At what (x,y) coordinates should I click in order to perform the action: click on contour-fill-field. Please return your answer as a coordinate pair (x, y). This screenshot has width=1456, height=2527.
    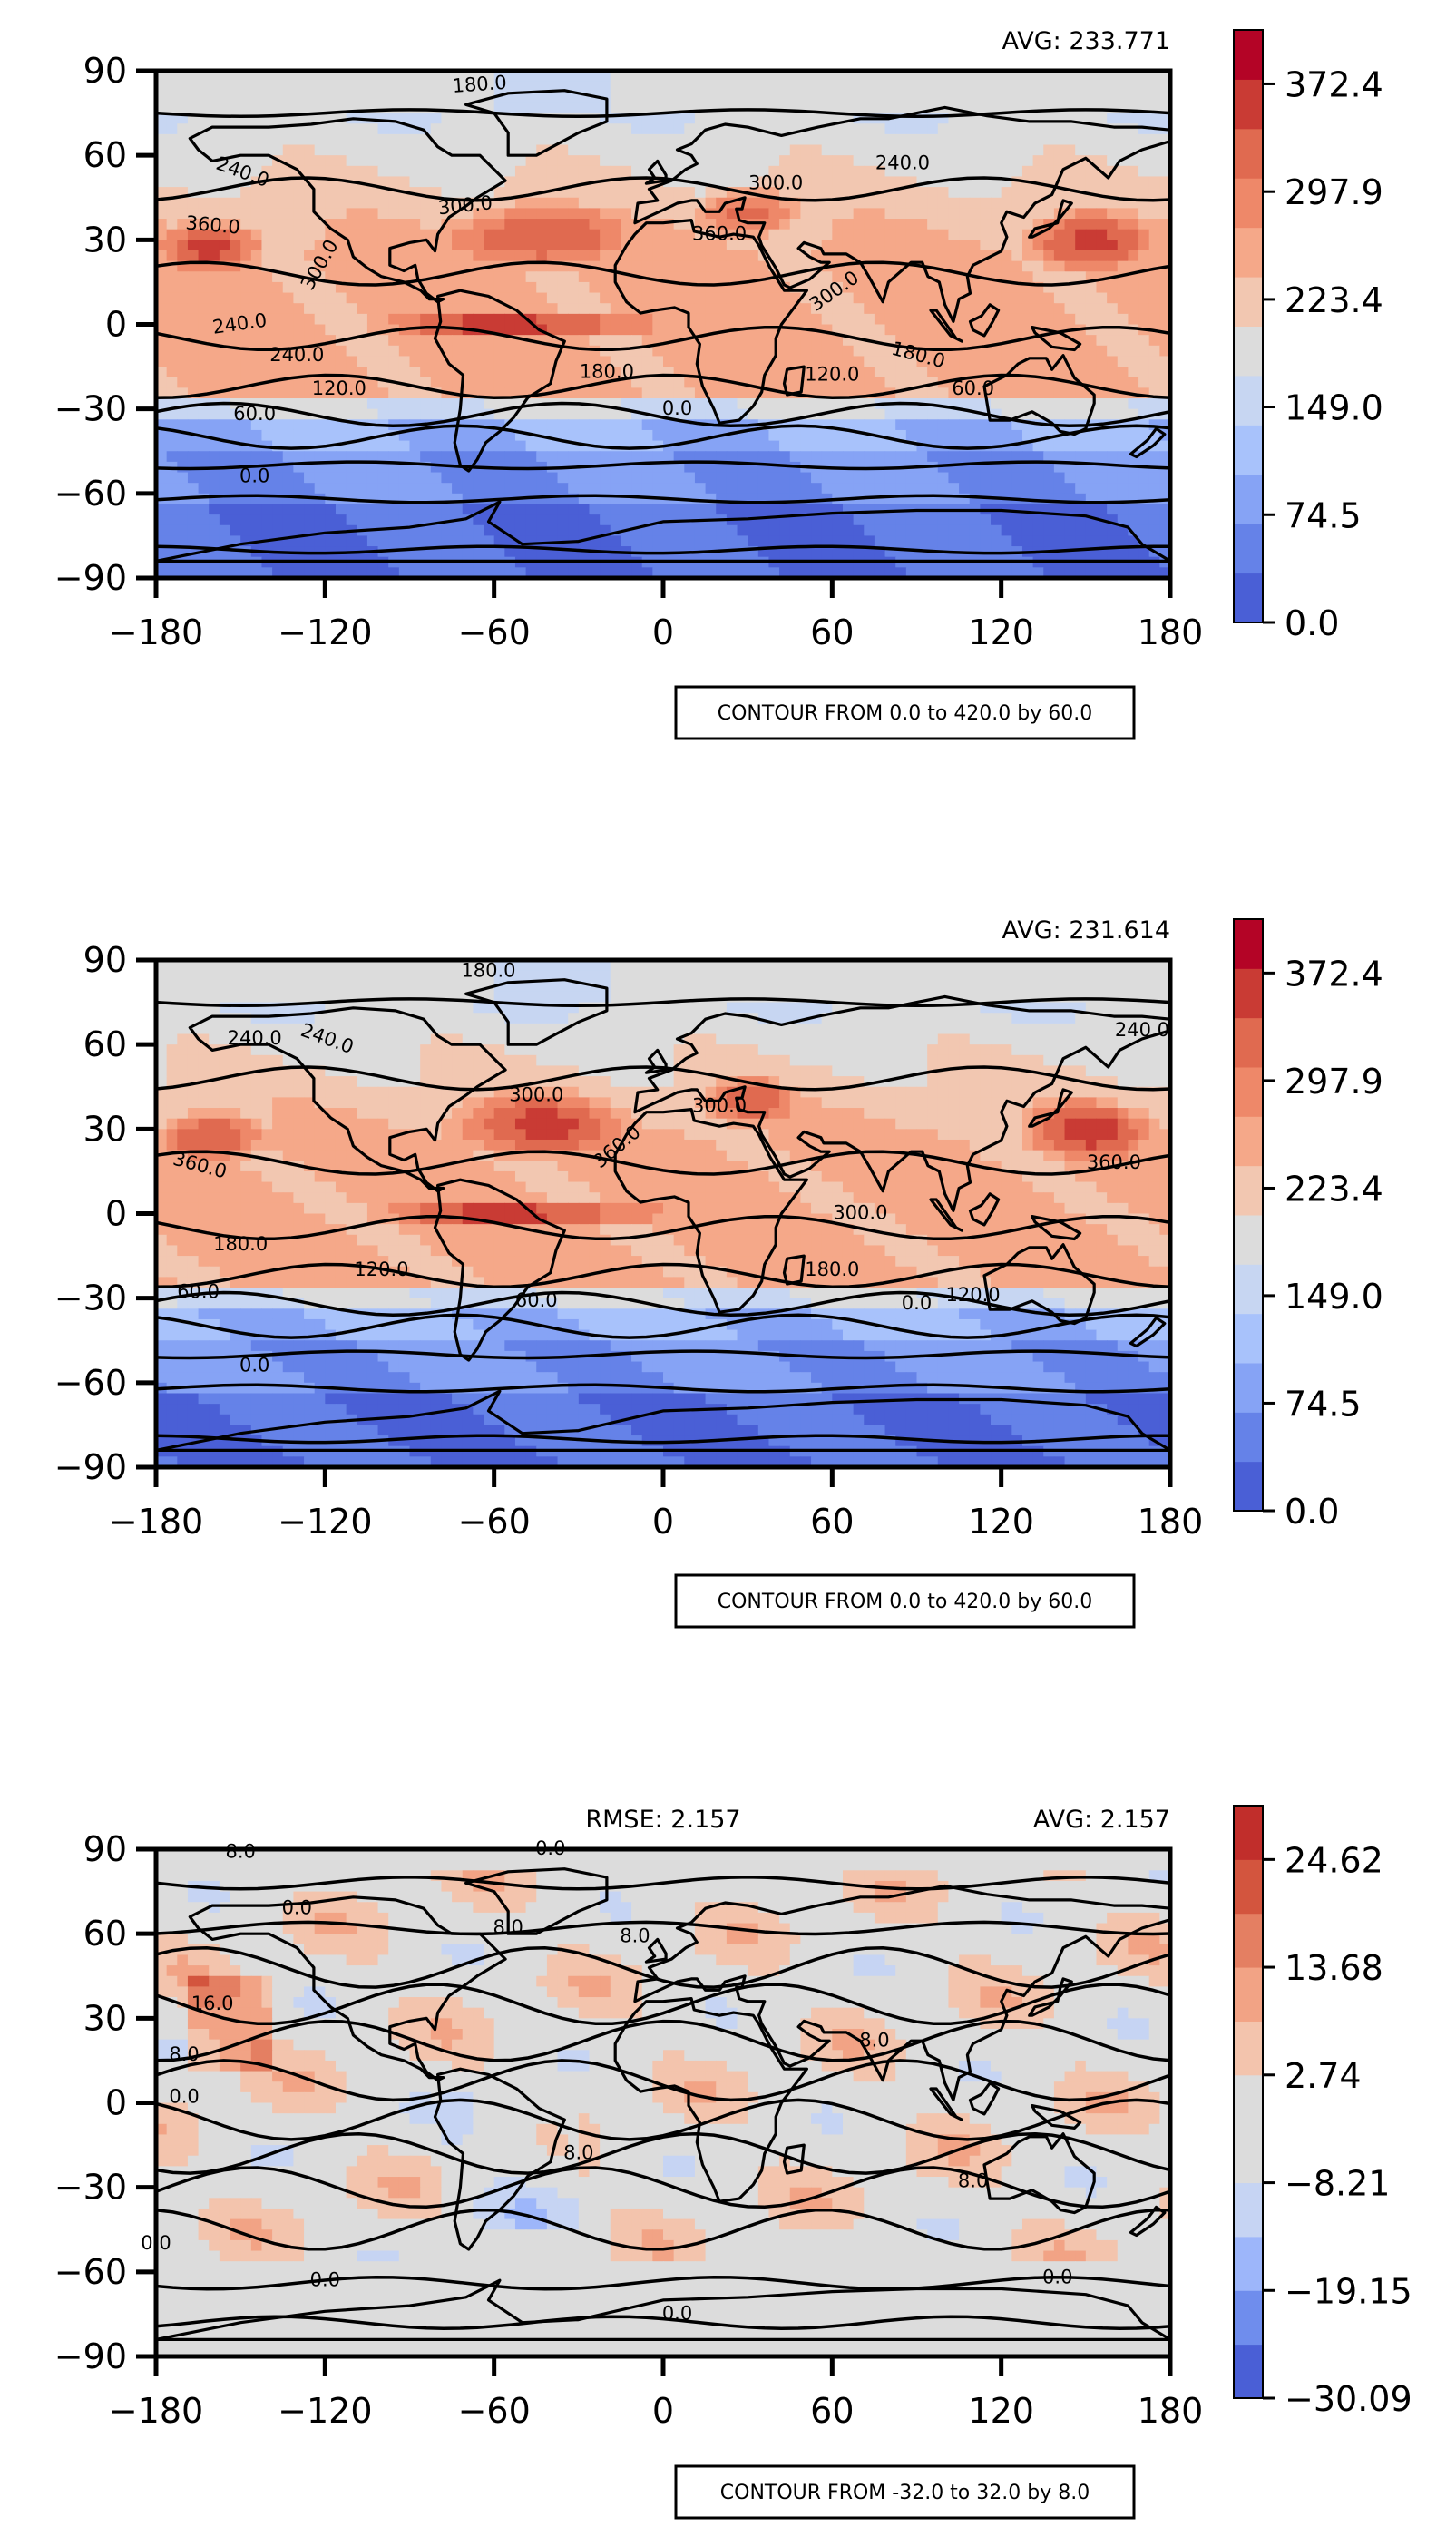
    Looking at the image, I should click on (663, 324).